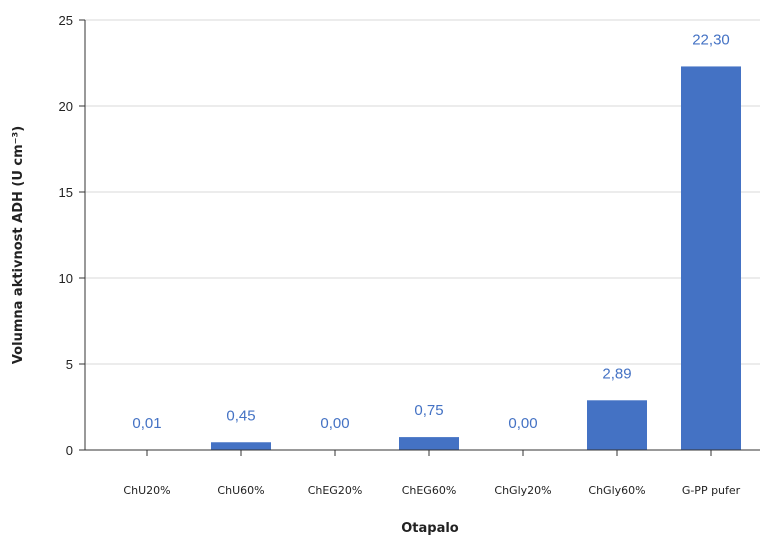 This screenshot has height=537, width=767. What do you see at coordinates (711, 490) in the screenshot?
I see `x-tick-label: G-PP pufer` at bounding box center [711, 490].